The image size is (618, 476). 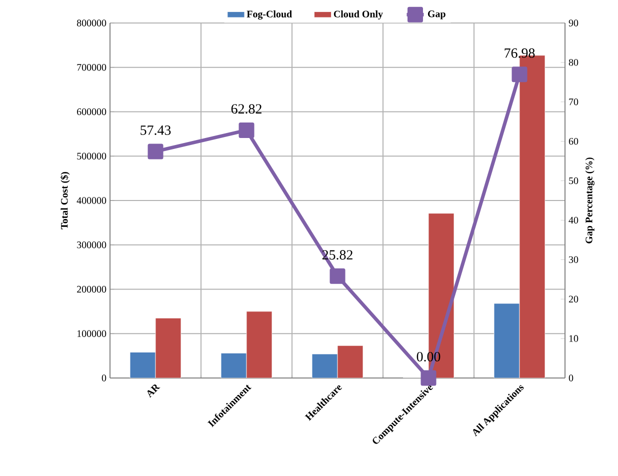 I want to click on y2-tick-label: 50, so click(x=573, y=180).